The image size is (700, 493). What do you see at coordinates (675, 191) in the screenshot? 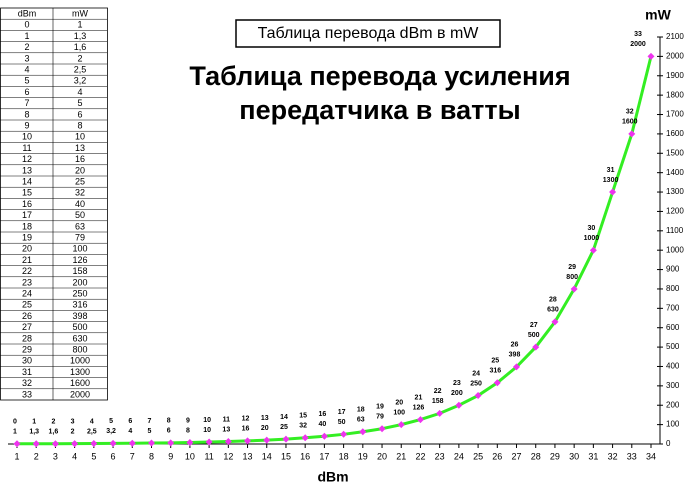
I see `y-tick-label: 1300` at bounding box center [675, 191].